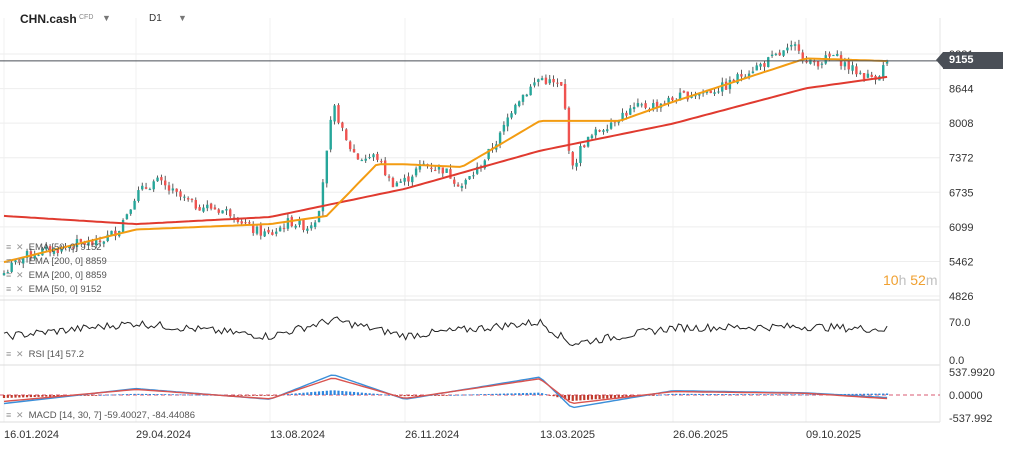 The width and height of the screenshot is (1009, 449). What do you see at coordinates (48, 19) in the screenshot?
I see `symbol-name: CHN.cash` at bounding box center [48, 19].